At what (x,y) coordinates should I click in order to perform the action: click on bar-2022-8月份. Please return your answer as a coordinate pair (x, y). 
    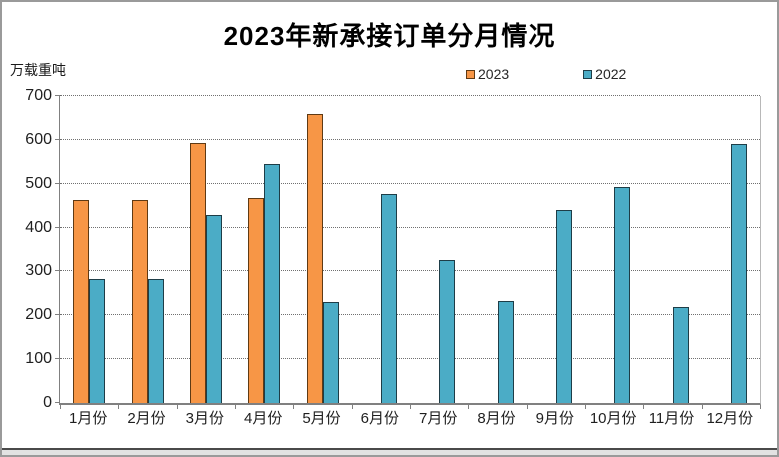
    Looking at the image, I should click on (505, 352).